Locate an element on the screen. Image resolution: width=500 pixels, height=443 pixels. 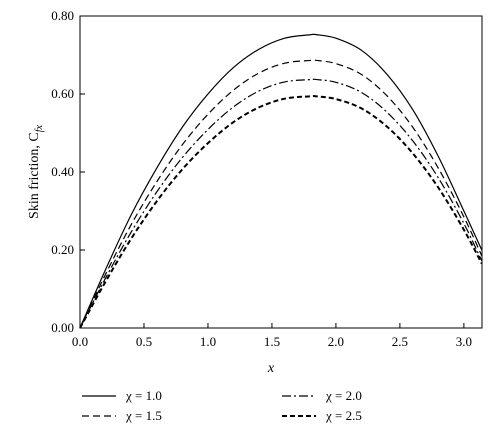
x-tick-label: 1.0 is located at coordinates (208, 341).